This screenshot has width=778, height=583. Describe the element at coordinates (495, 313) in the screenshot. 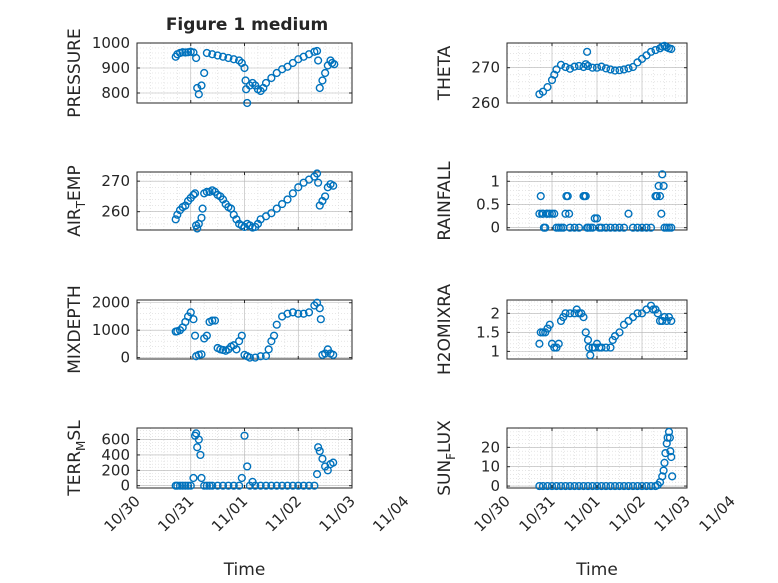

I see `y-tick-label: 2` at that location.